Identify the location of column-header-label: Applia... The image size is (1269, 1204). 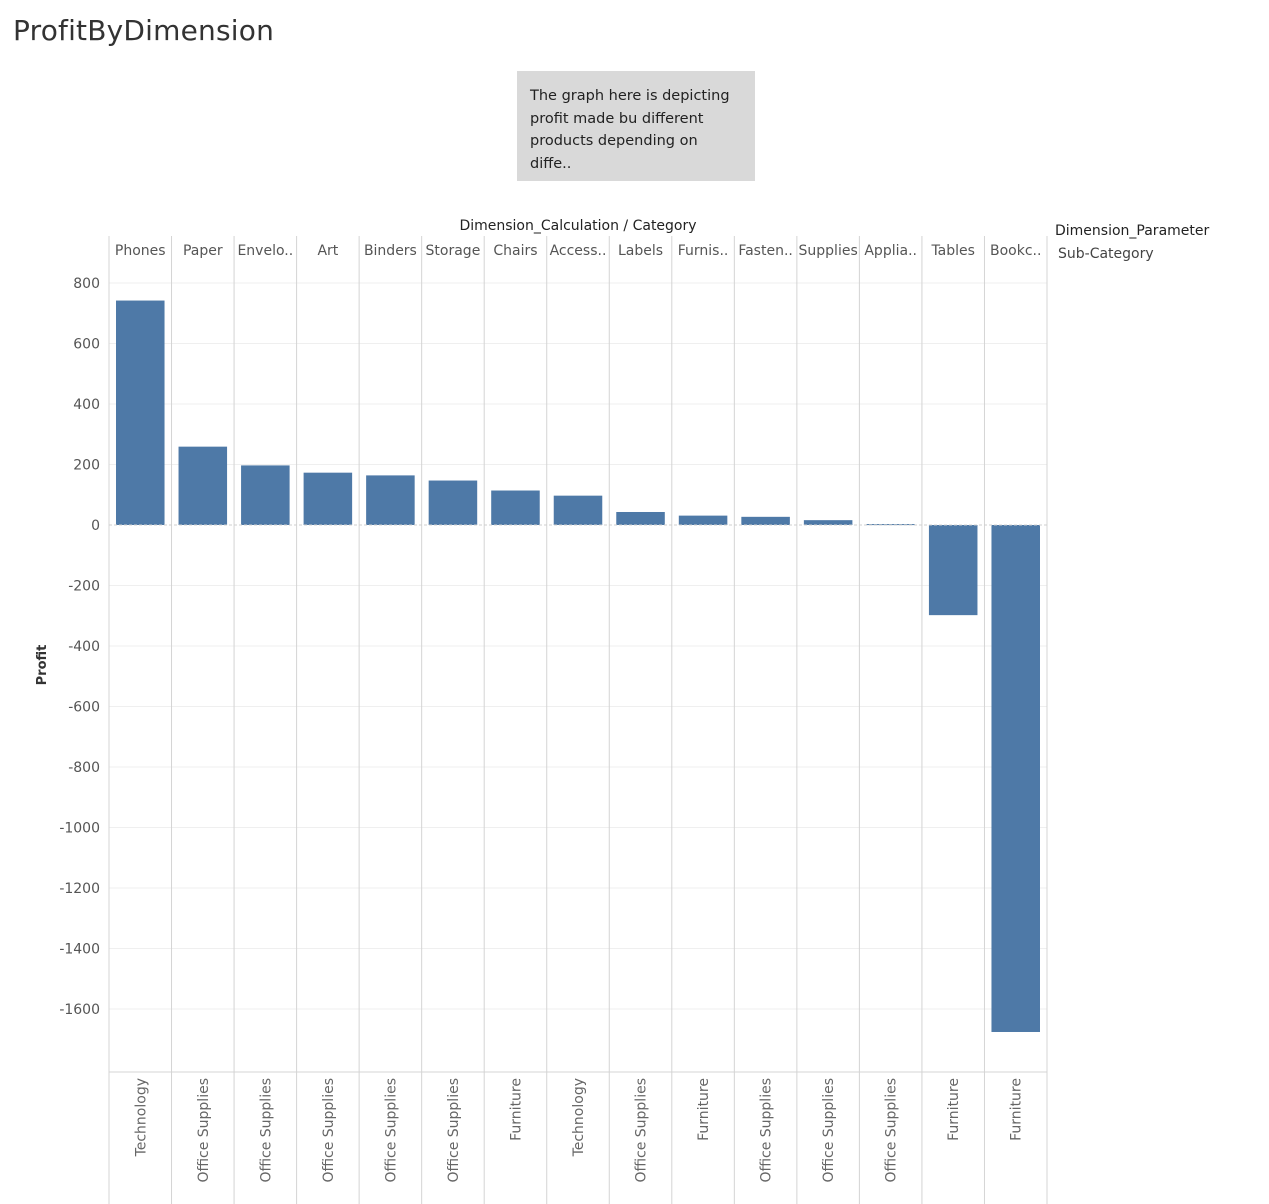
(890, 251).